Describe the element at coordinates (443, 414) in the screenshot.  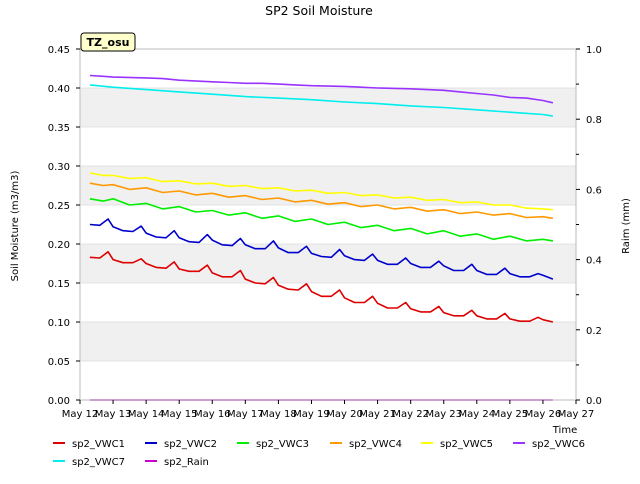
I see `x-tick-label: May 23` at that location.